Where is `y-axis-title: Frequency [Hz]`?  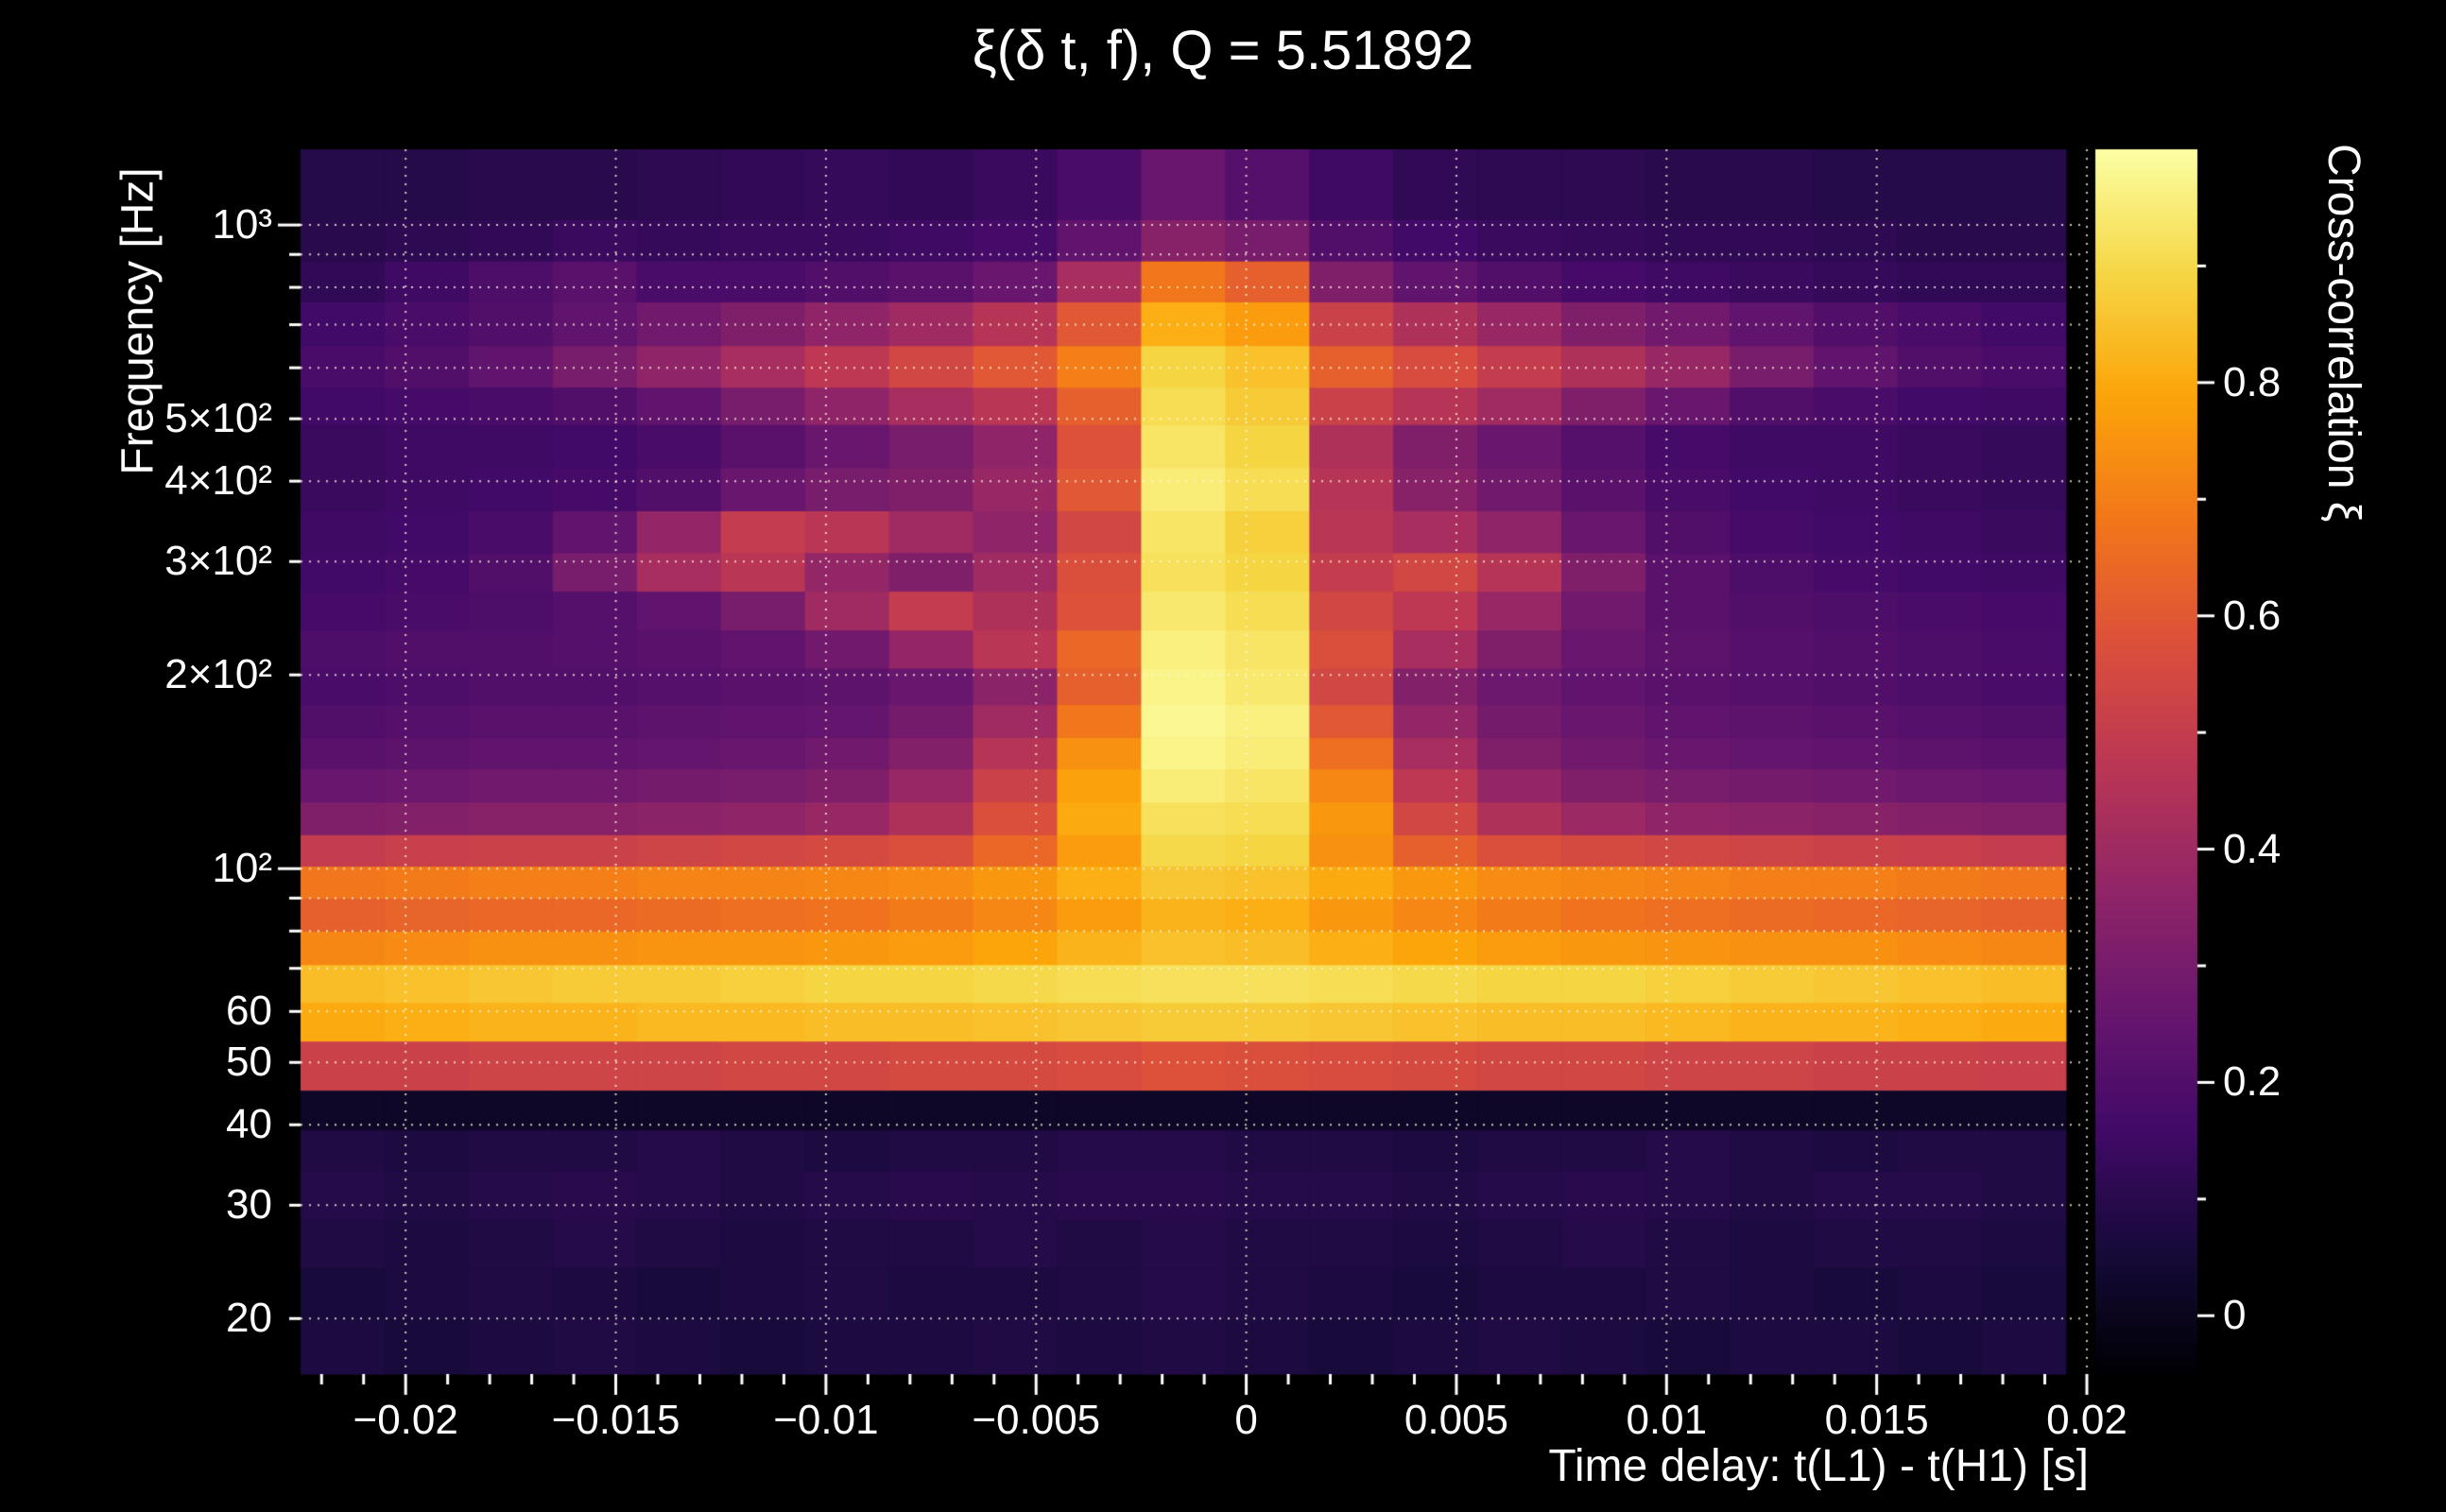
y-axis-title: Frequency [Hz] is located at coordinates (138, 321).